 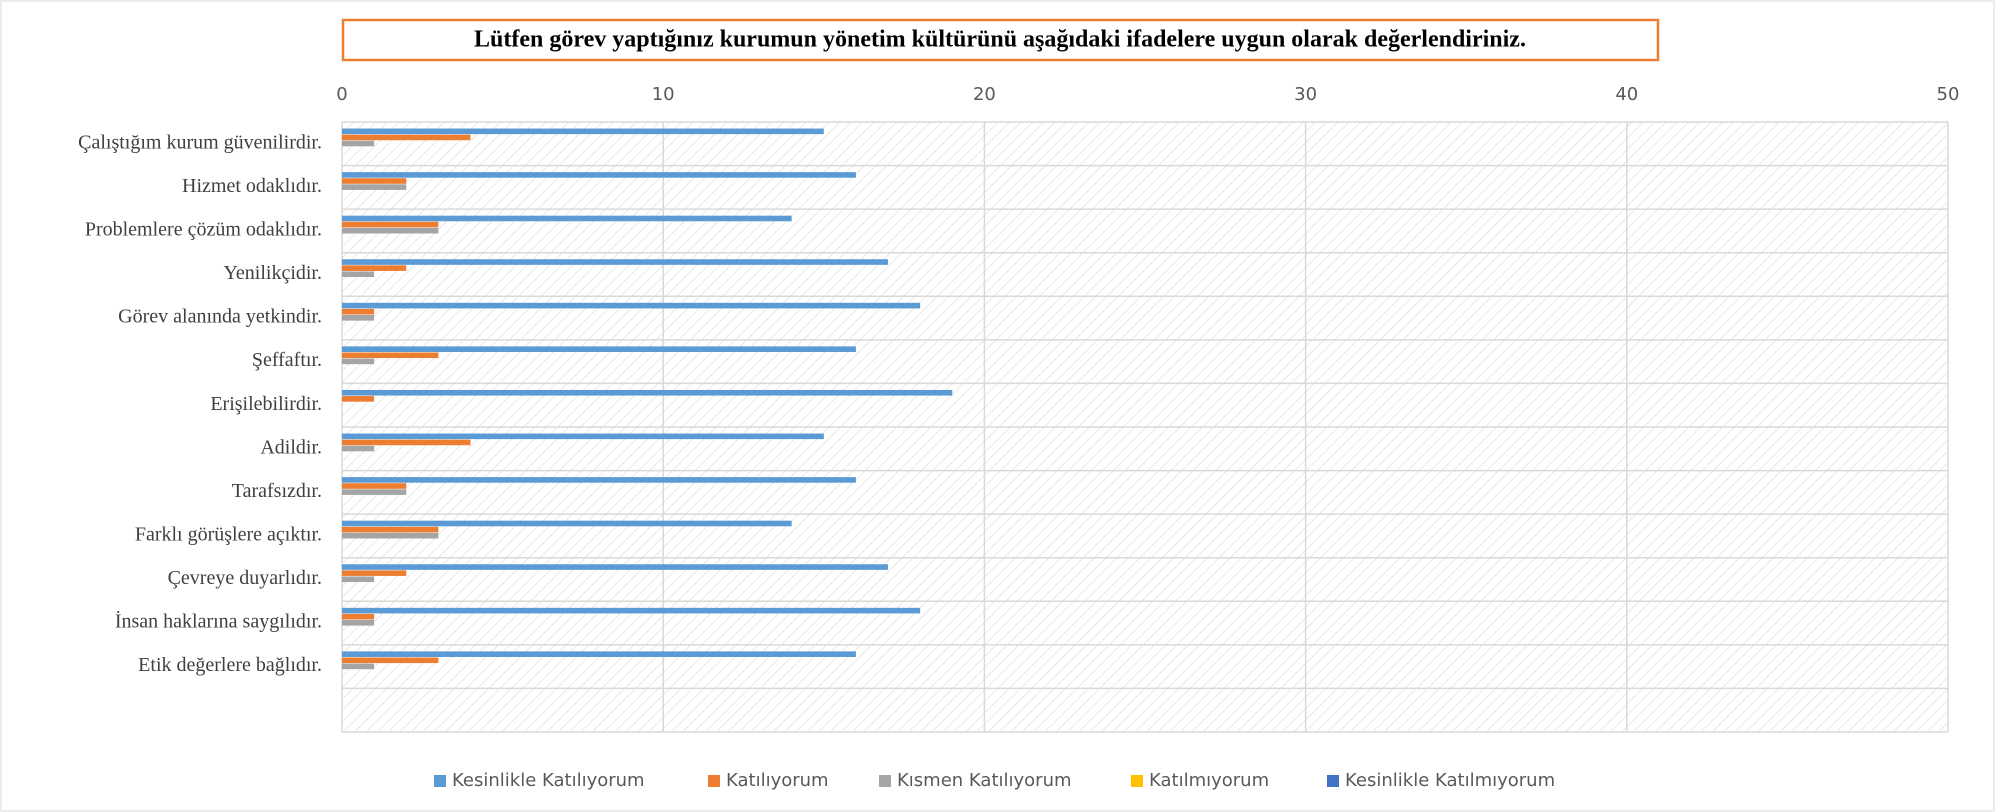 What do you see at coordinates (272, 273) in the screenshot?
I see `y-tick-label: Yenilikçidir.` at bounding box center [272, 273].